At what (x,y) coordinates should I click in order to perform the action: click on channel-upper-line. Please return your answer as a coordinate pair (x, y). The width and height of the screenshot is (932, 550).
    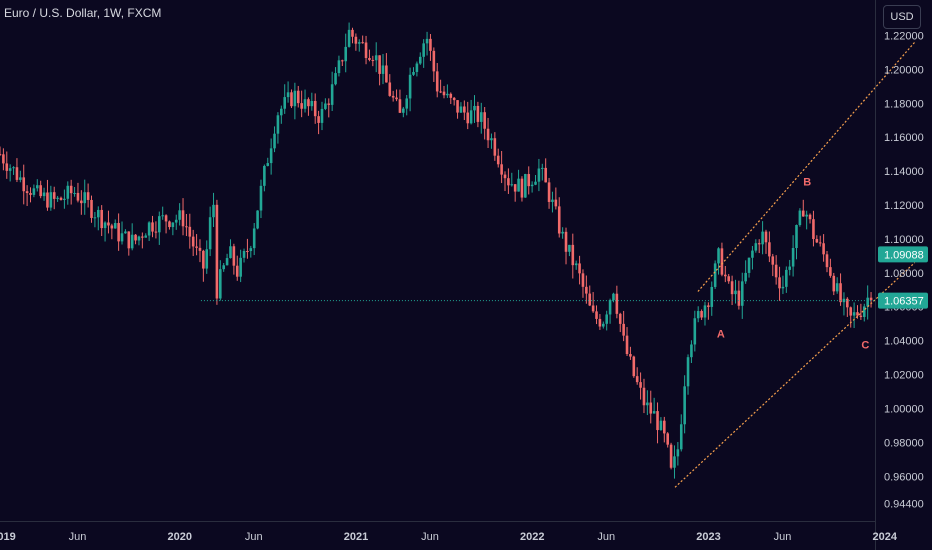
    Looking at the image, I should click on (806, 166).